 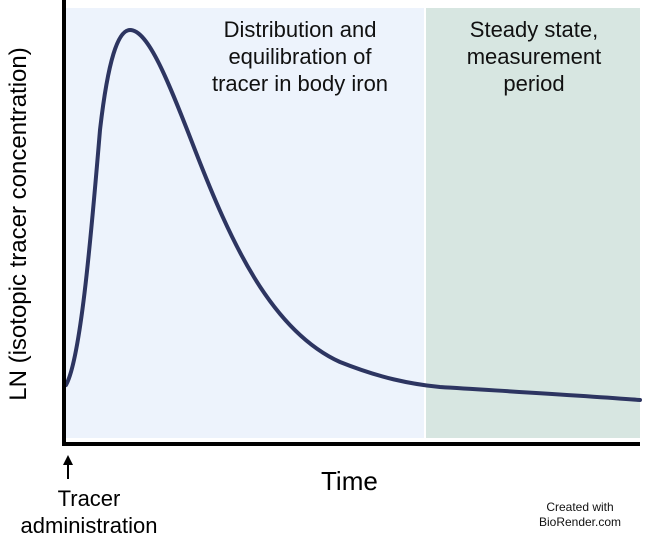 I want to click on tracer-administration-label: Tracer administration, so click(x=89, y=512).